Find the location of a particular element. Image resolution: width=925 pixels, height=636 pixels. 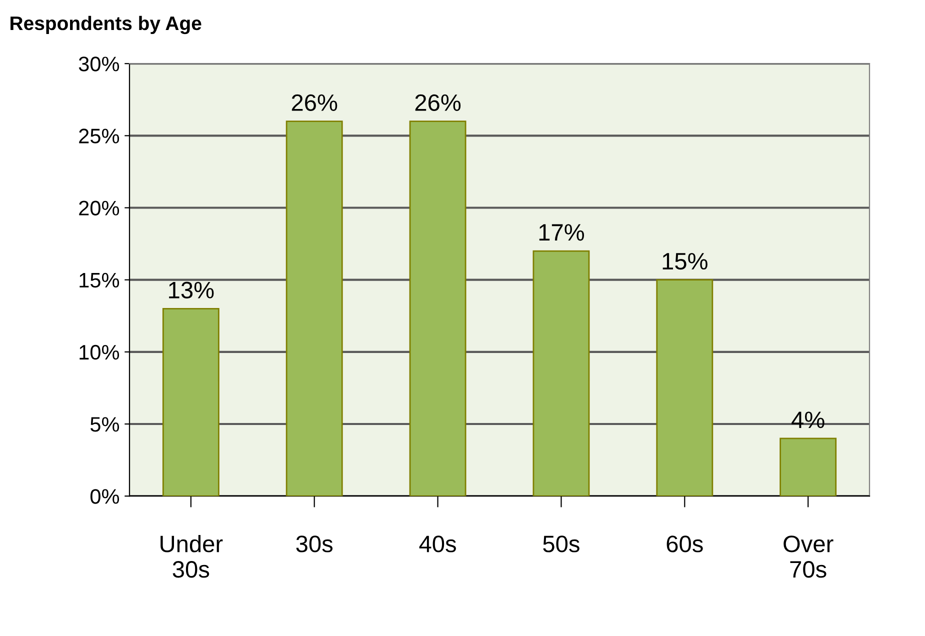

x-tick-label: 30s is located at coordinates (314, 544).